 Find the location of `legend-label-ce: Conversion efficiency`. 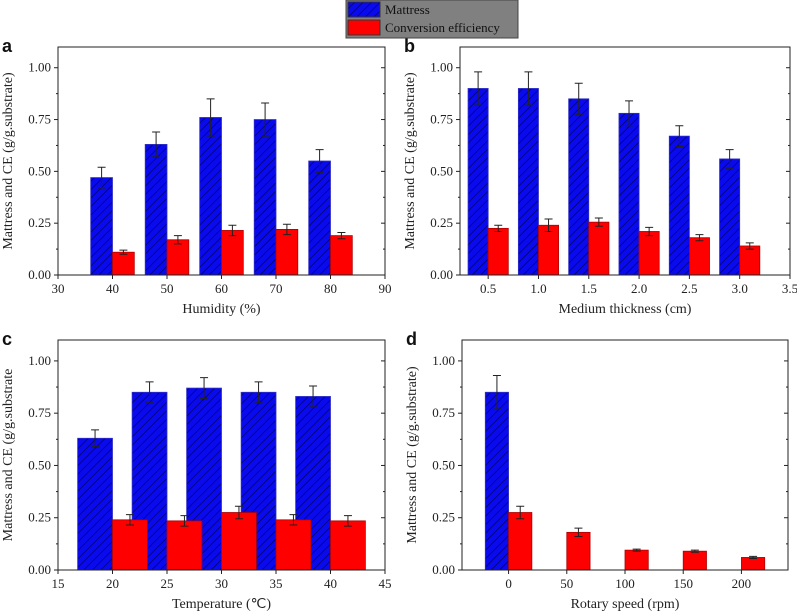

legend-label-ce: Conversion efficiency is located at coordinates (442, 27).